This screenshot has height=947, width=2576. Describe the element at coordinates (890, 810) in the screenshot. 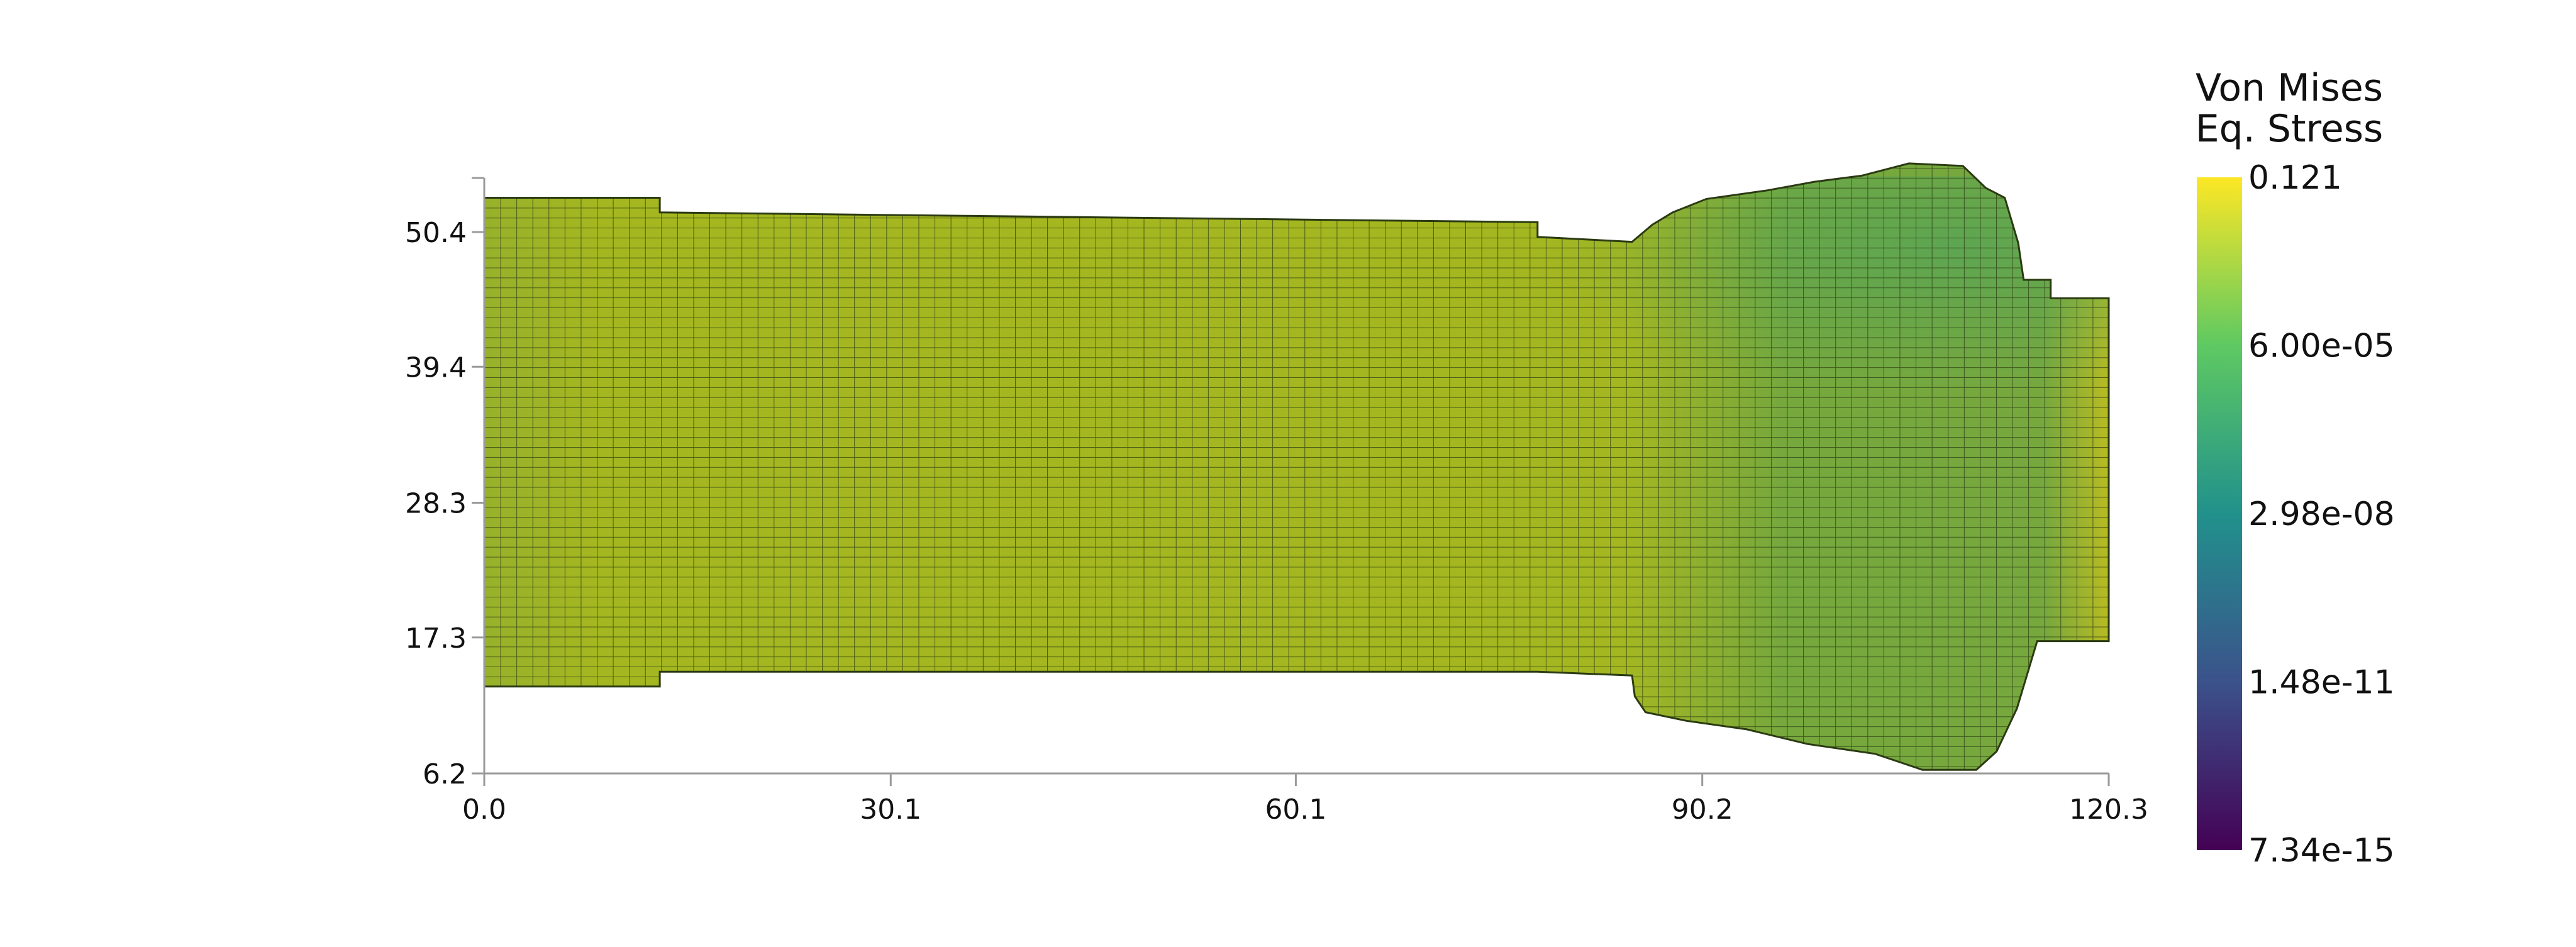

I see `x-tick-label: 30.1` at that location.